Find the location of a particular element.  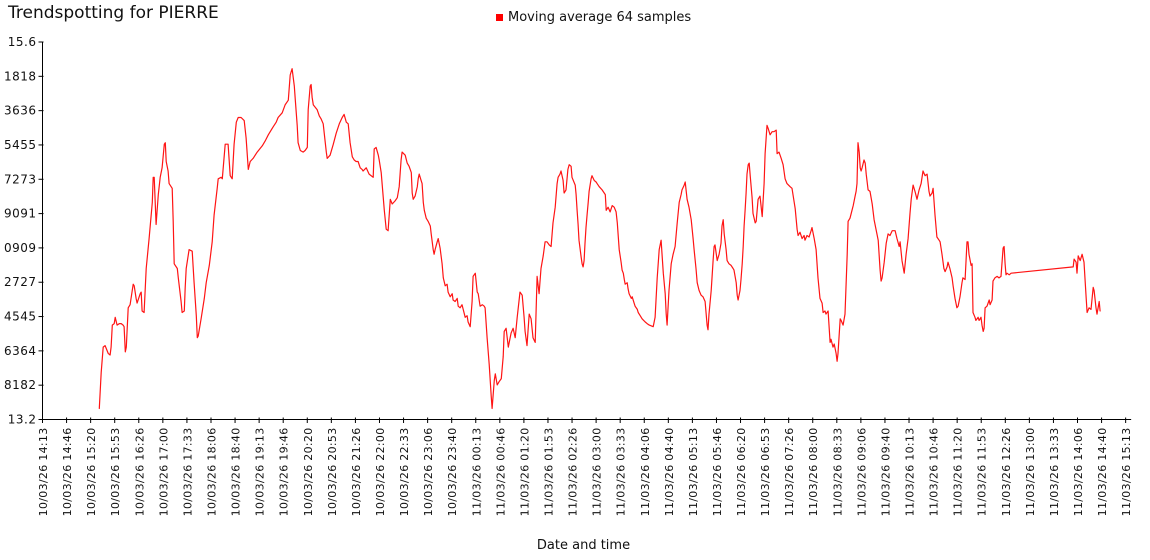

x-tick-label: 11/03/26 12:26 is located at coordinates (1006, 472).